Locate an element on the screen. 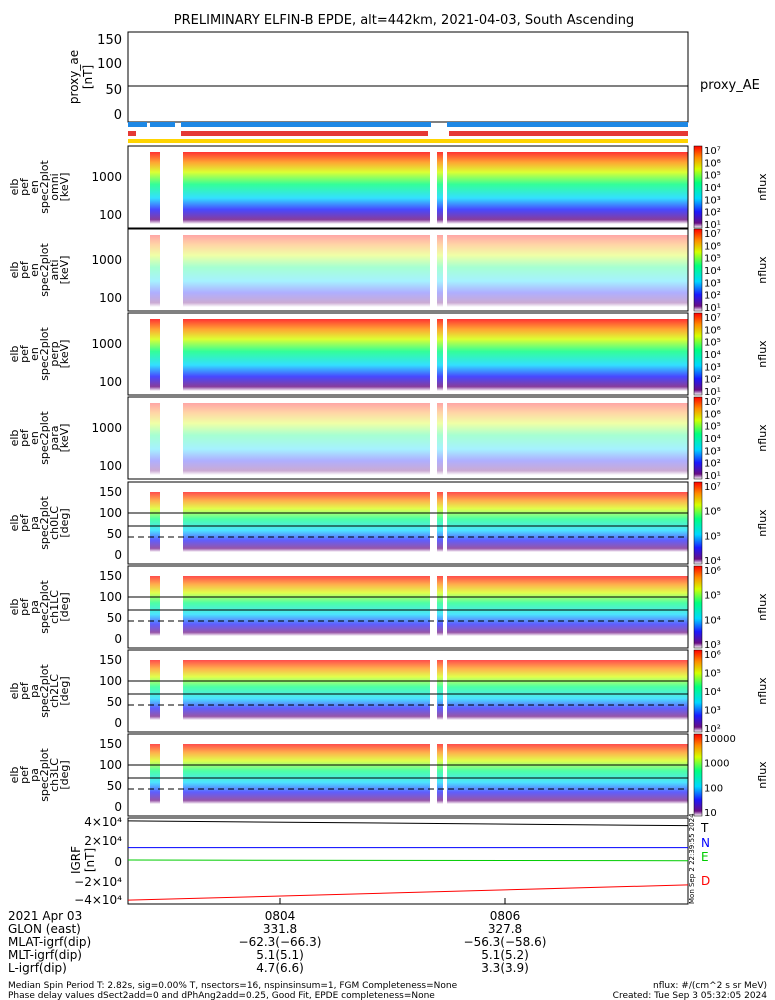 This screenshot has height=1000, width=775. igrf-ytick-2e4: 2×10⁴ is located at coordinates (103, 841).